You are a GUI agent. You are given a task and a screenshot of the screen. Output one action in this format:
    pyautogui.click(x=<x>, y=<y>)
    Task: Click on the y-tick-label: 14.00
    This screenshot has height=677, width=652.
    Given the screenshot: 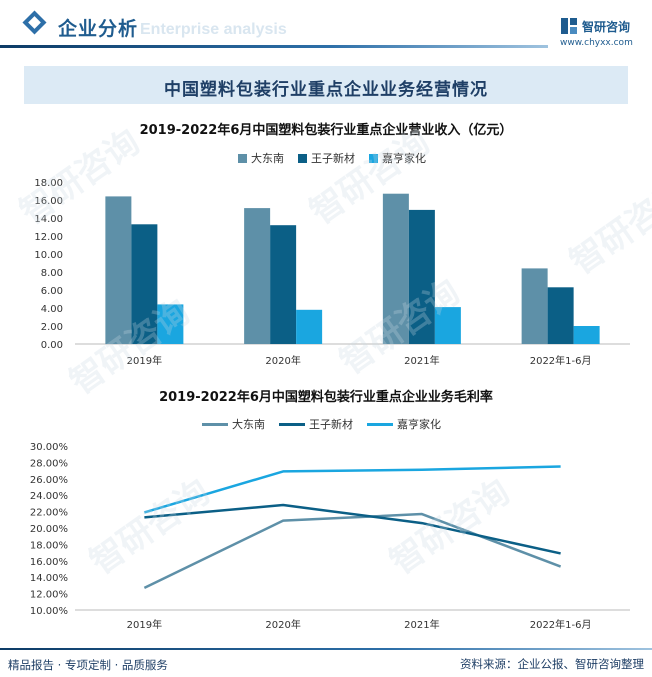 What is the action you would take?
    pyautogui.click(x=48, y=219)
    